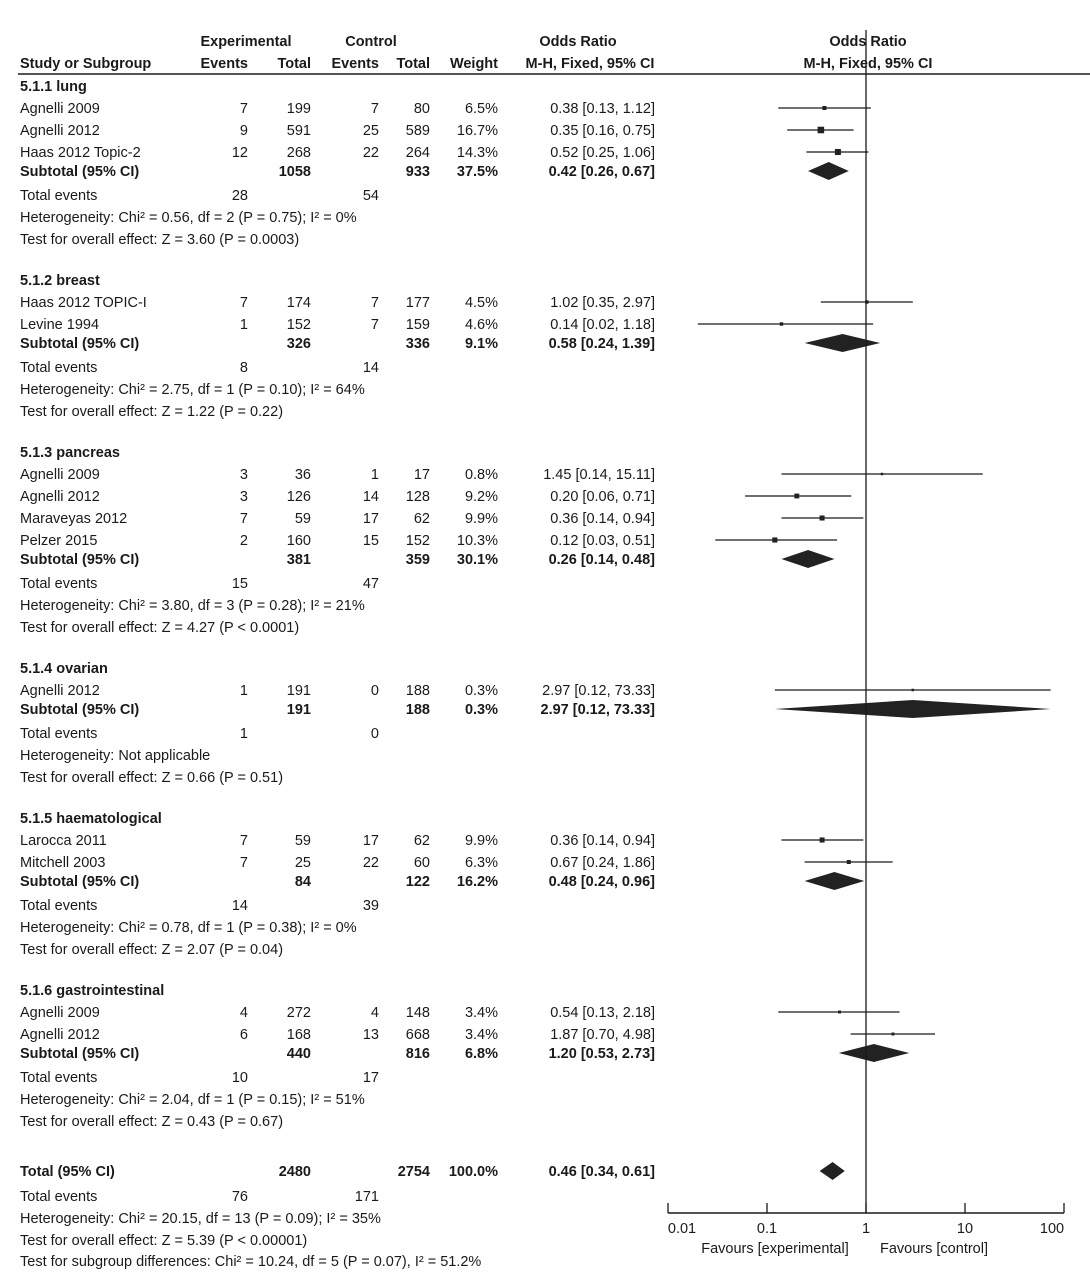 The width and height of the screenshot is (1090, 1280). What do you see at coordinates (83, 303) in the screenshot?
I see `study-name: Haas 2012 TOPIC-I` at bounding box center [83, 303].